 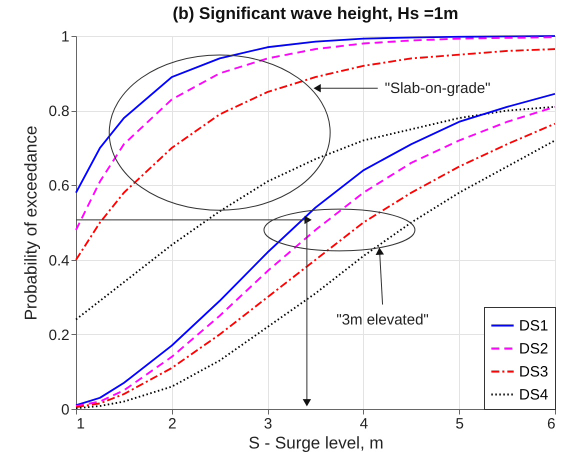 What do you see at coordinates (460, 424) in the screenshot?
I see `x-tick-label: 5` at bounding box center [460, 424].